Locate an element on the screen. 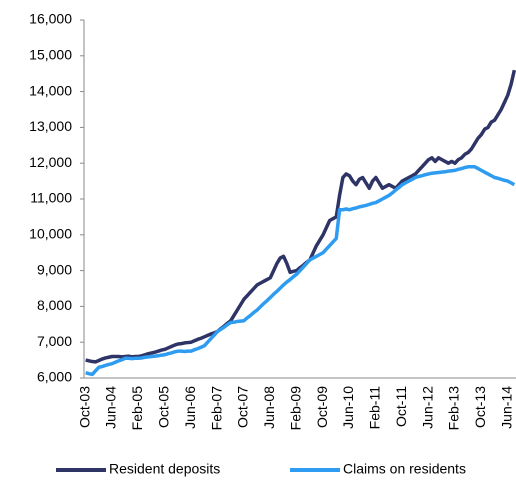  y-tick-label: 14,000 is located at coordinates (50, 90).